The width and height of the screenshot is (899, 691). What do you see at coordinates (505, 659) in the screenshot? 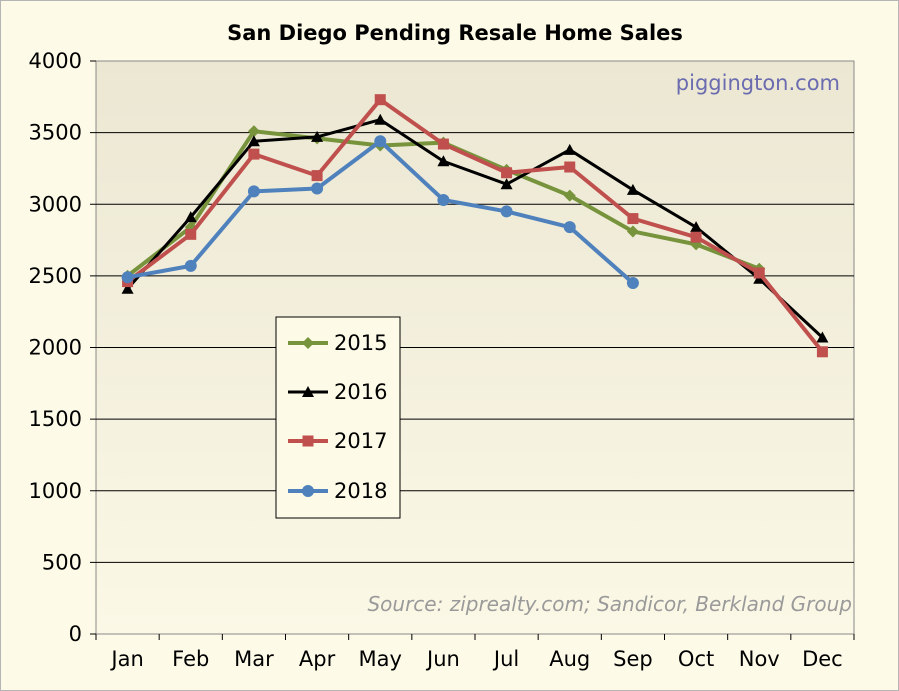
I see `x-tick-label: Jul` at bounding box center [505, 659].